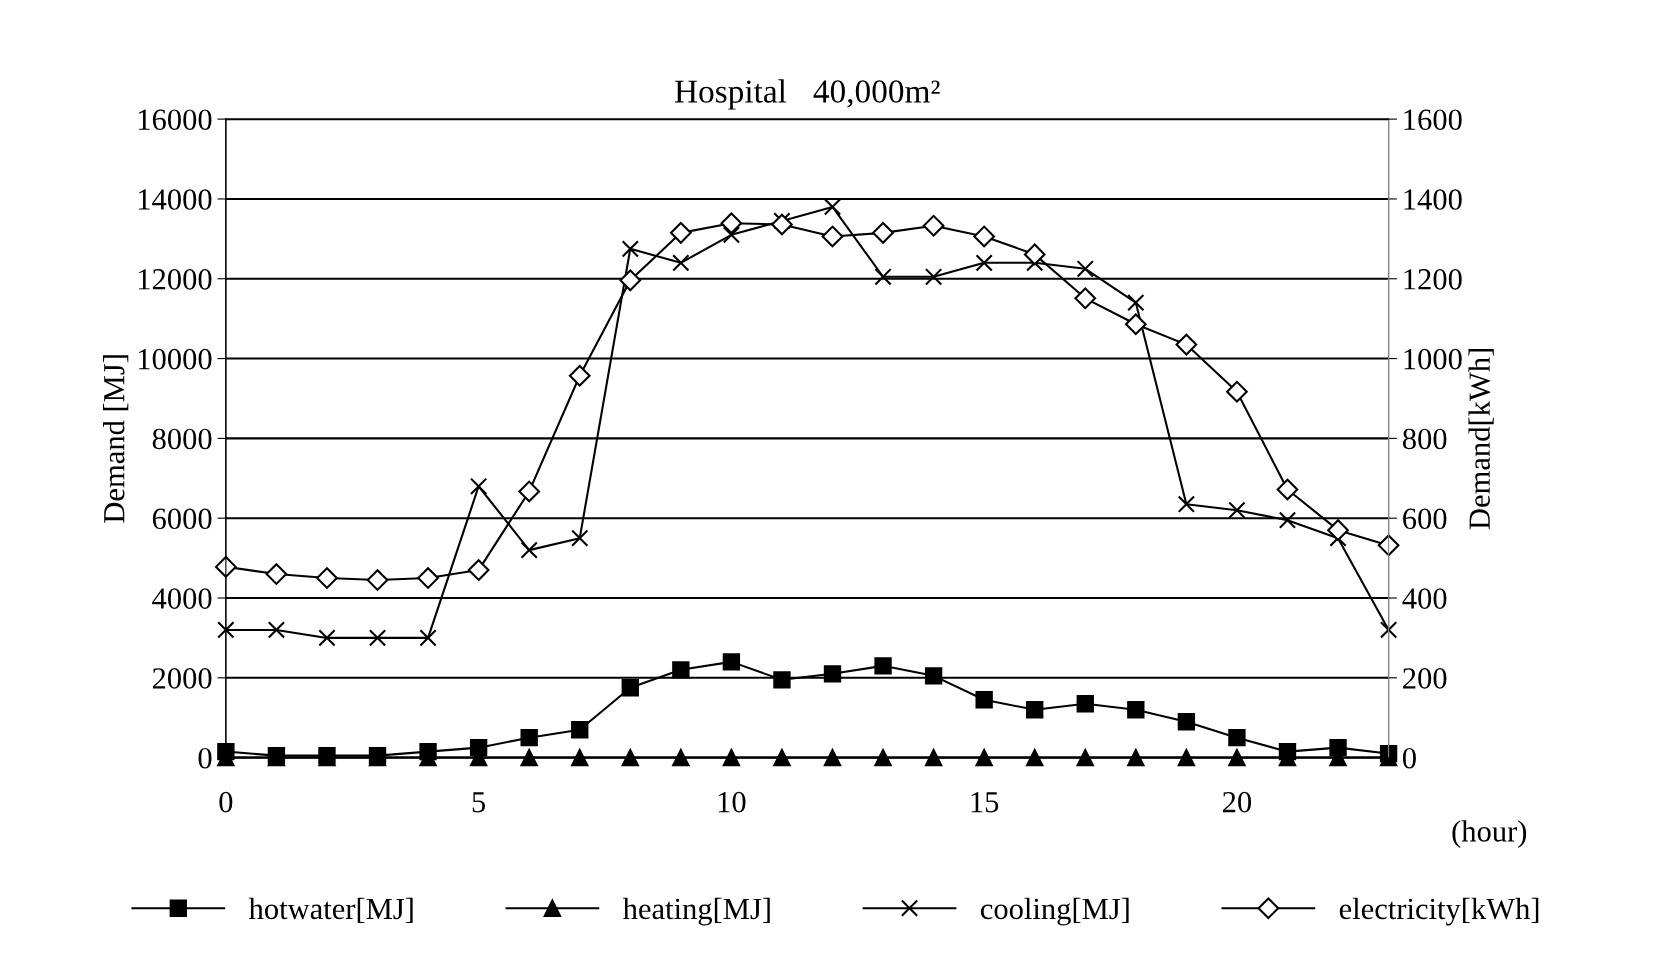  What do you see at coordinates (1433, 359) in the screenshot?
I see `y2-tick-label: 1000` at bounding box center [1433, 359].